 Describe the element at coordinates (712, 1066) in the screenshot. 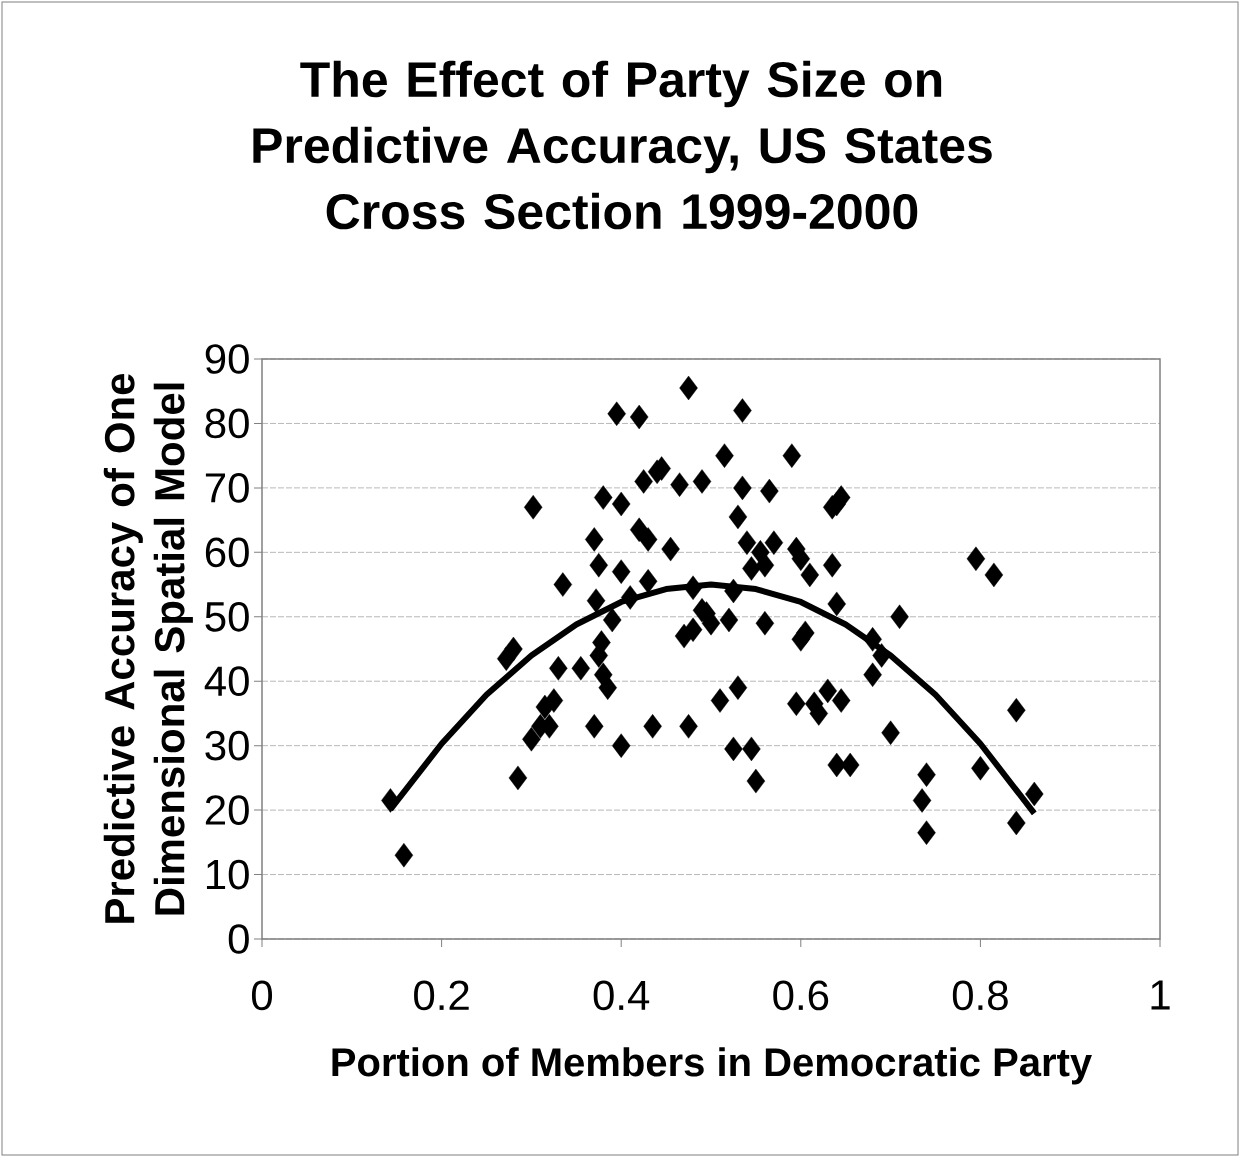

I see `x-axis-title: Portion of Members in Democratic Party` at that location.